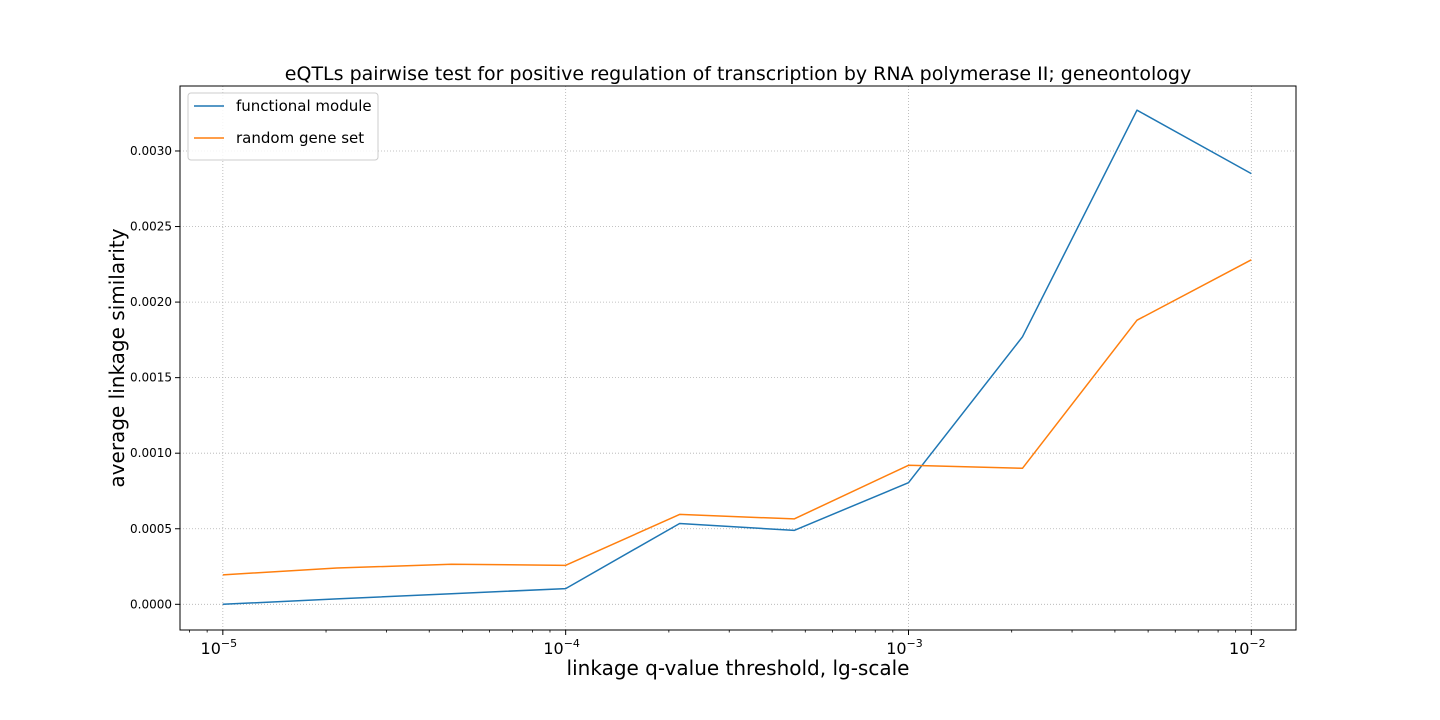 The width and height of the screenshot is (1440, 720). What do you see at coordinates (300, 138) in the screenshot?
I see `legend-label: random gene set` at bounding box center [300, 138].